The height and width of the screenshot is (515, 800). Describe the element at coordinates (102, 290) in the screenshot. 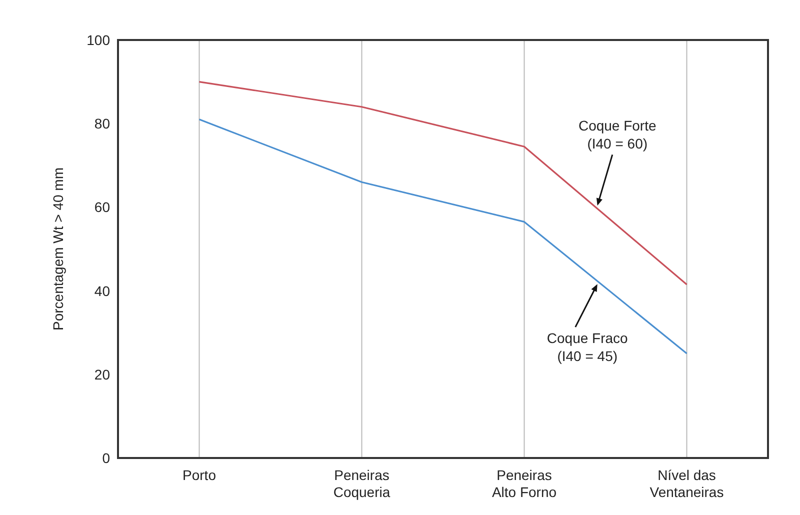

I see `y-tick-label: 40` at that location.